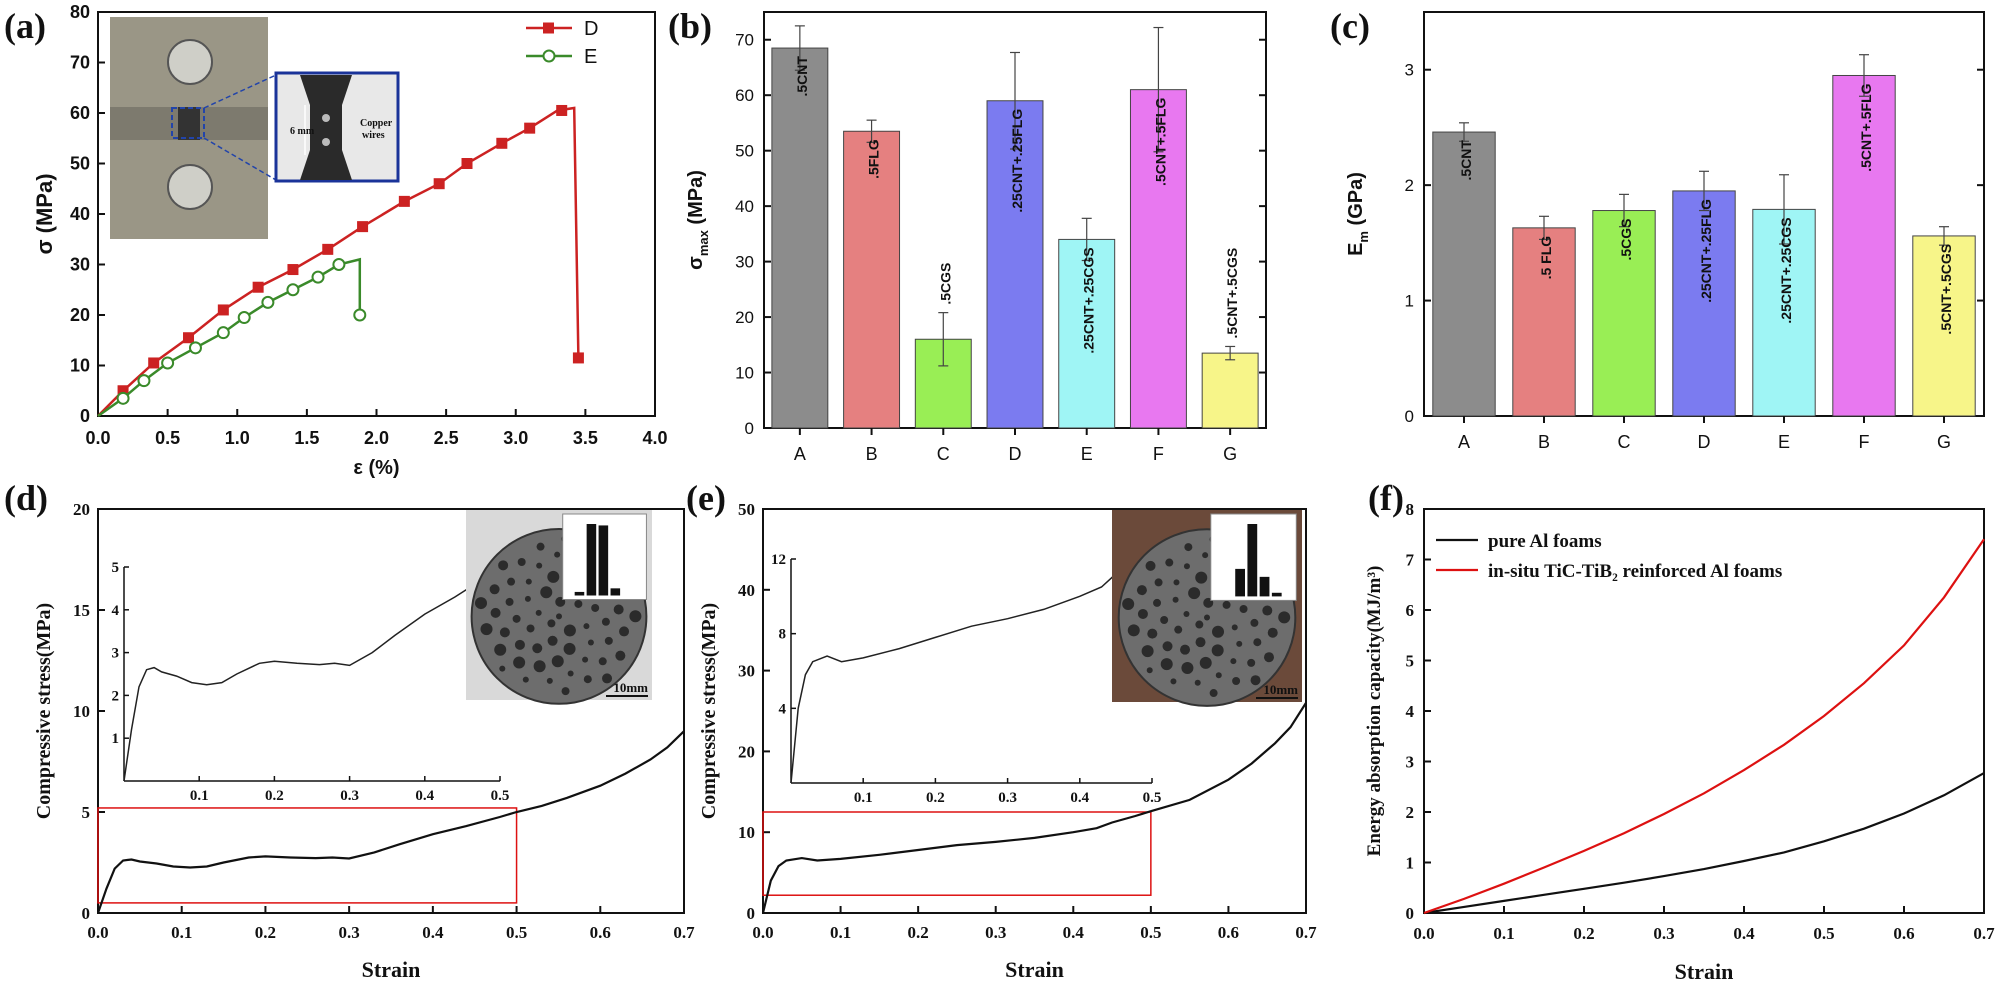  What do you see at coordinates (706, 498) in the screenshot?
I see `panel-label: (e)` at bounding box center [706, 498].